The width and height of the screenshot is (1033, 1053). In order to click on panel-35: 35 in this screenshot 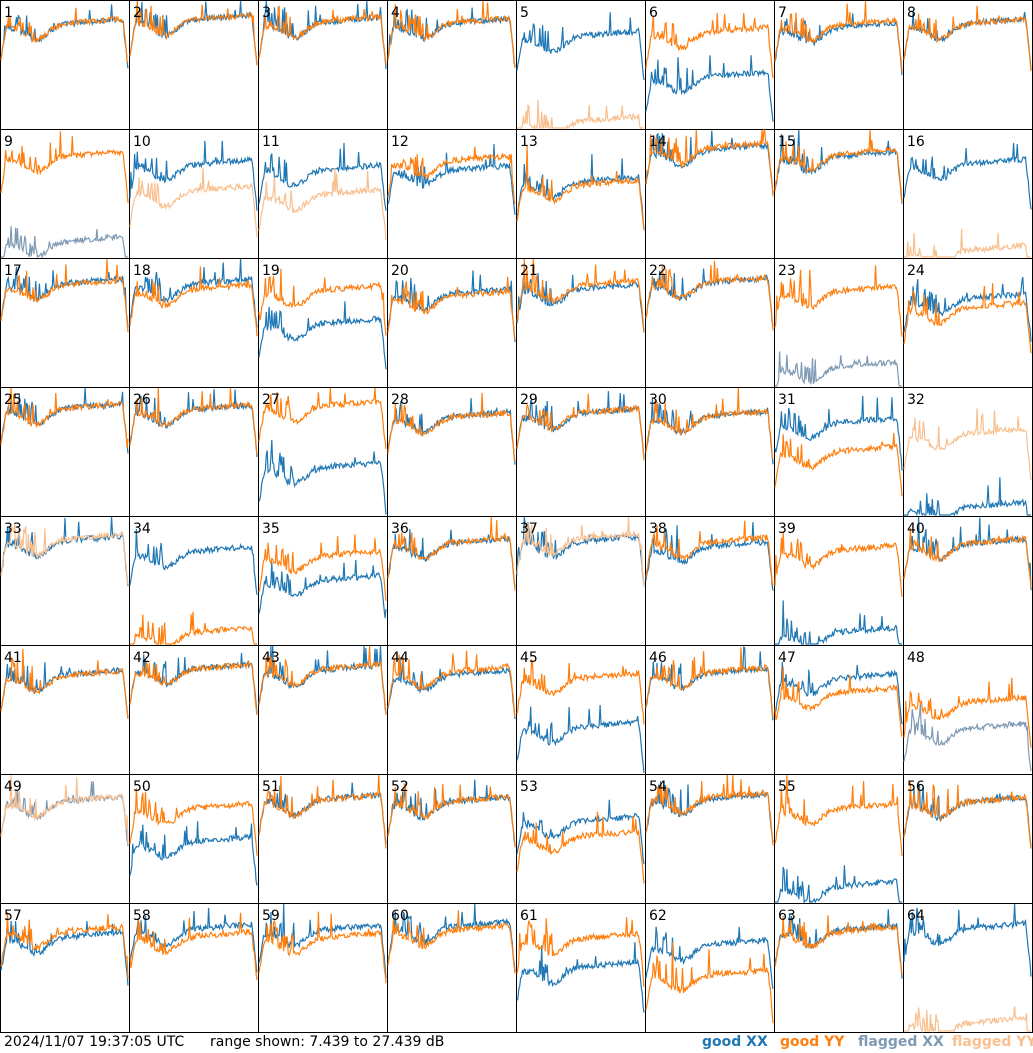, I will do `click(323, 581)`.